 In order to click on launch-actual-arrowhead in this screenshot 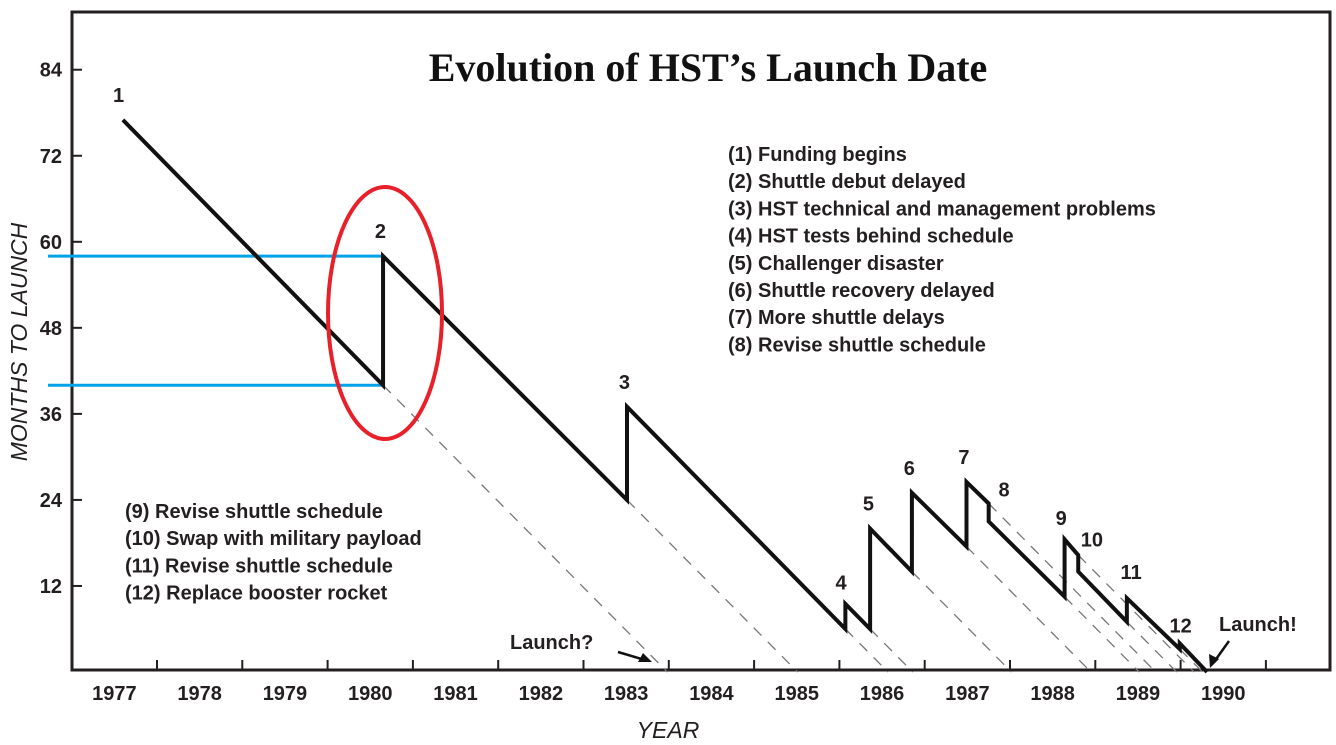, I will do `click(1214, 661)`.